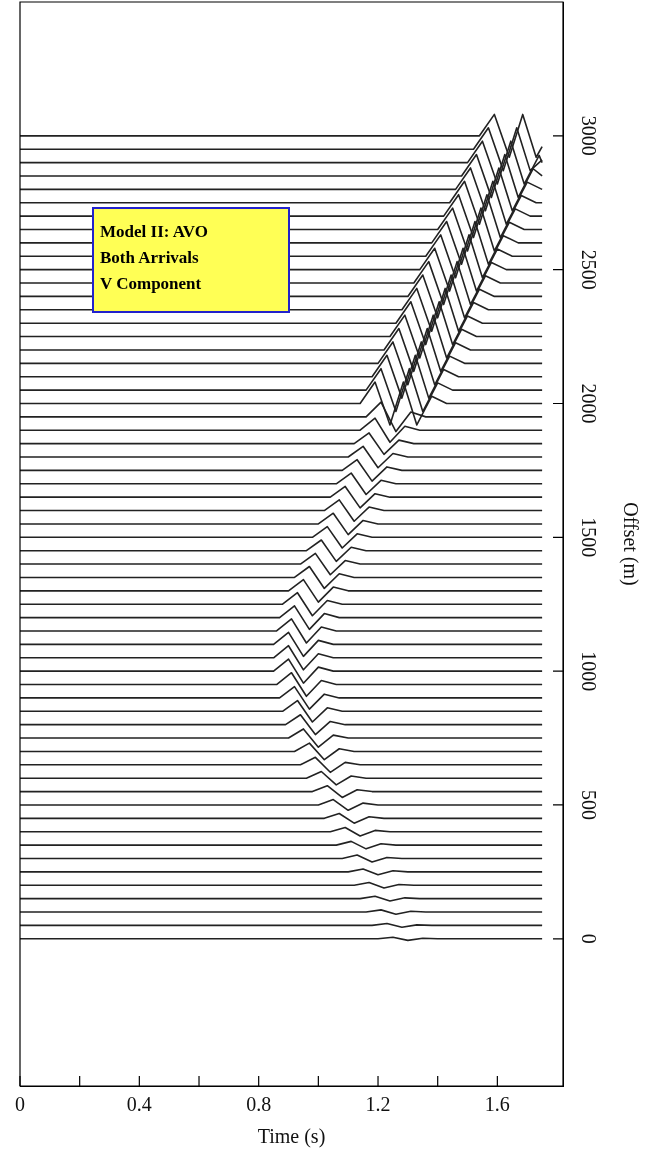 The height and width of the screenshot is (1160, 645). I want to click on y-axis-title: Offset (m), so click(630, 544).